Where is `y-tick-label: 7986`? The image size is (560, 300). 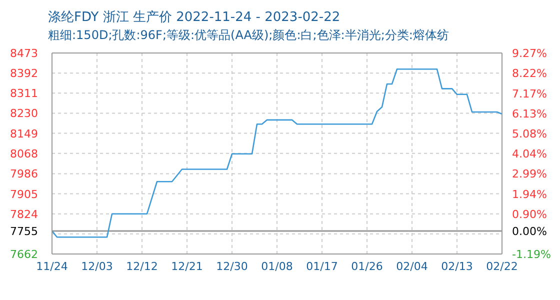
y-tick-label: 7986 is located at coordinates (24, 174).